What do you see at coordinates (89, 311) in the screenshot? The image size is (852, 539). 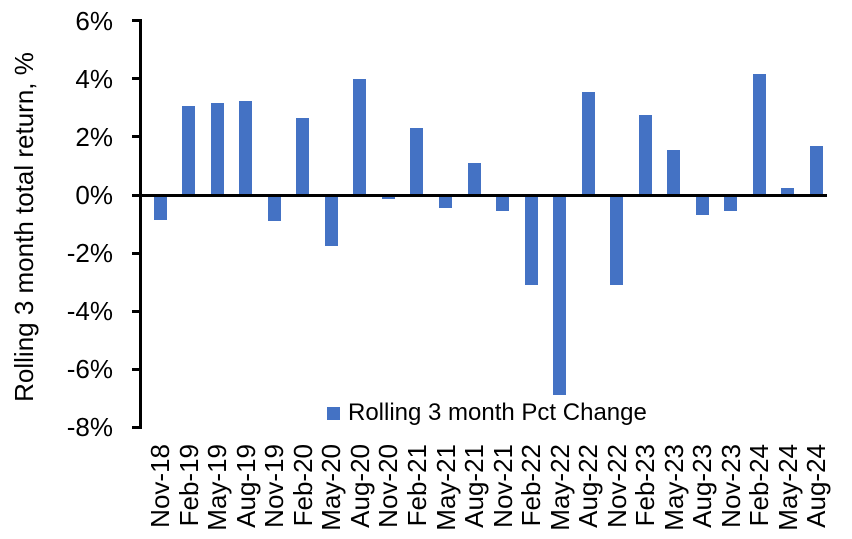 I see `y-tick-label: -4%` at bounding box center [89, 311].